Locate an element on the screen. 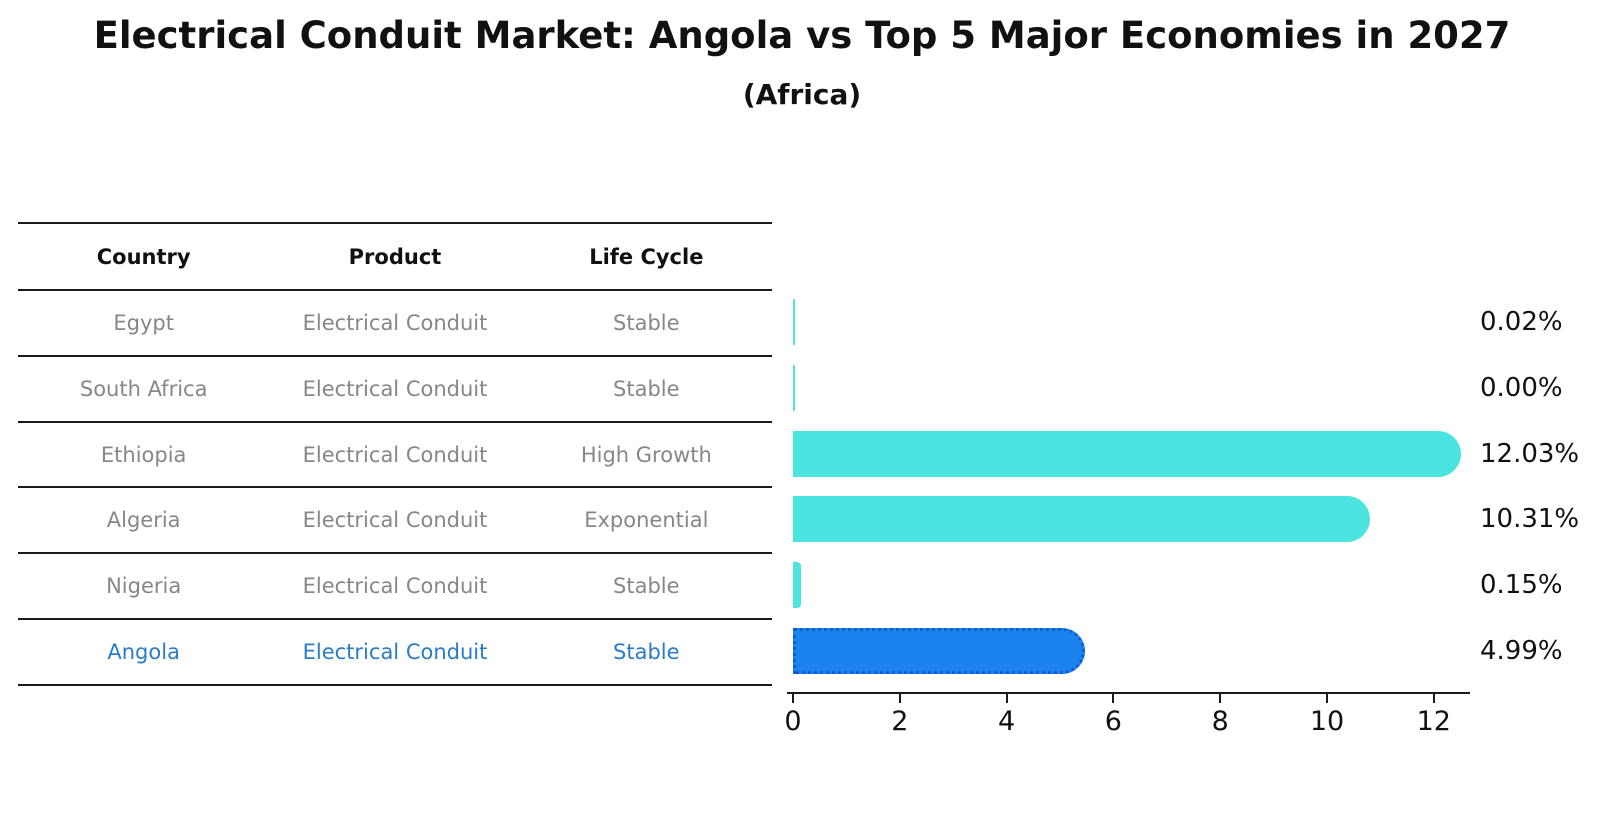 The height and width of the screenshot is (823, 1604). x-tick-label: 10 is located at coordinates (1327, 721).